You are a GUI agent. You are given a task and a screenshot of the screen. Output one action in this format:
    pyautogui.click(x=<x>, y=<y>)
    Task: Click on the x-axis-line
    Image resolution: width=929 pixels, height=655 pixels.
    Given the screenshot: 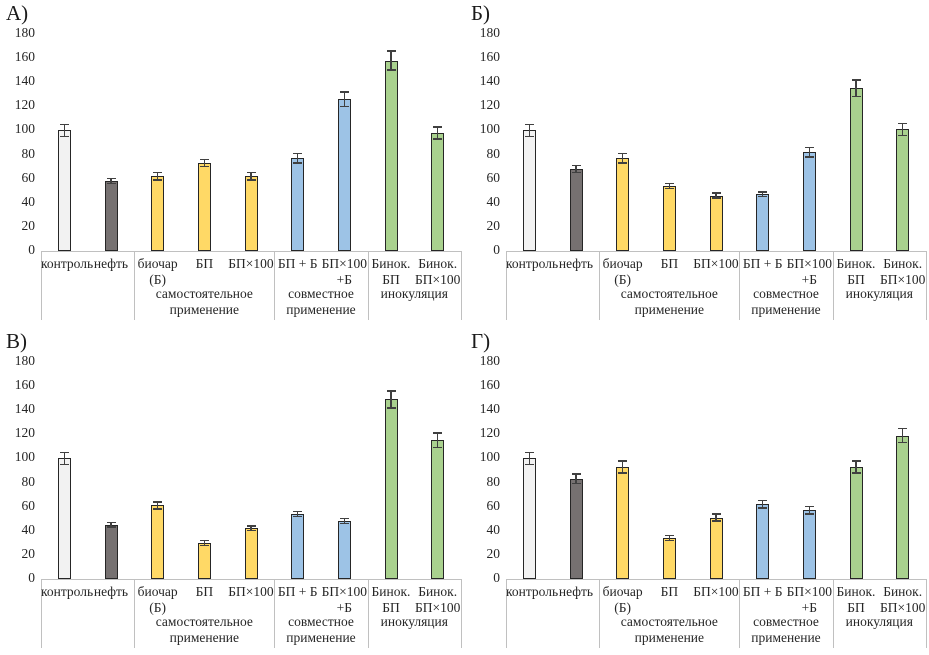 What is the action you would take?
    pyautogui.click(x=716, y=579)
    